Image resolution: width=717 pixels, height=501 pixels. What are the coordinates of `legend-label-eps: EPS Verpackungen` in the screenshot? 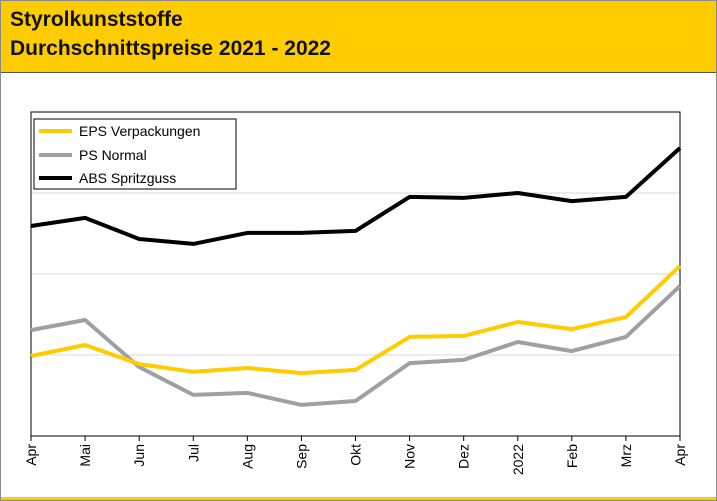 It's located at (139, 131).